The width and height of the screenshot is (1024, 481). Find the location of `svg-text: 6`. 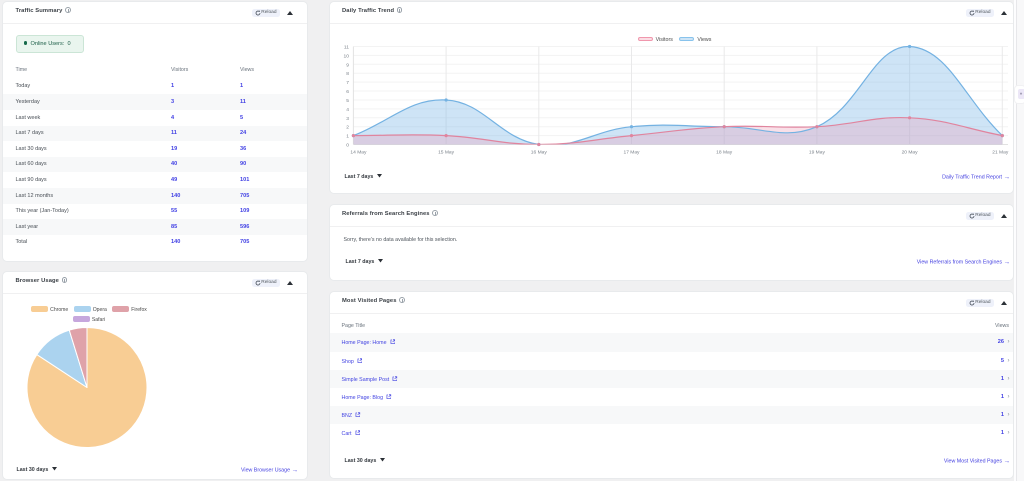

svg-text: 6 is located at coordinates (347, 92).